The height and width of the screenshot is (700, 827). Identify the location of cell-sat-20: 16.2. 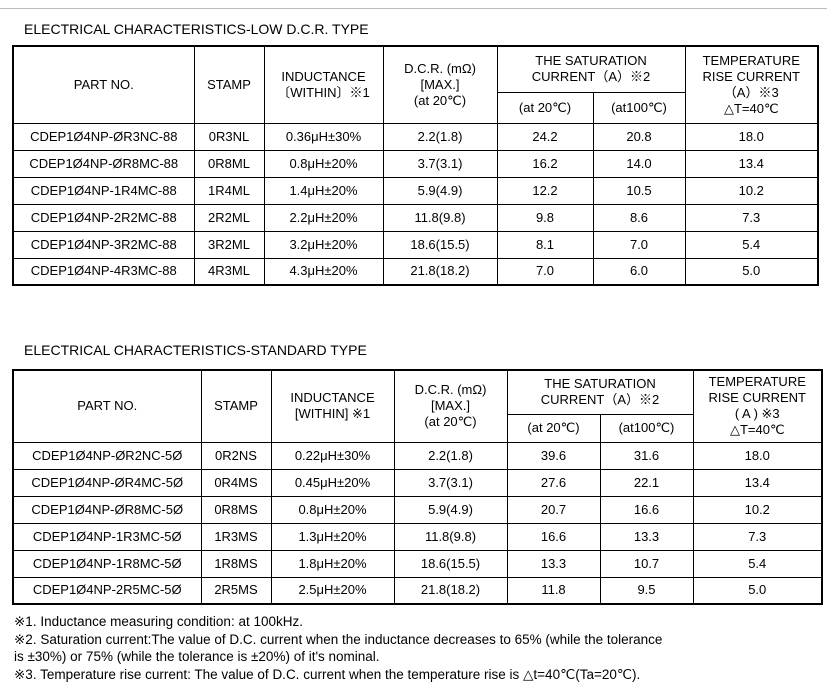
(545, 163).